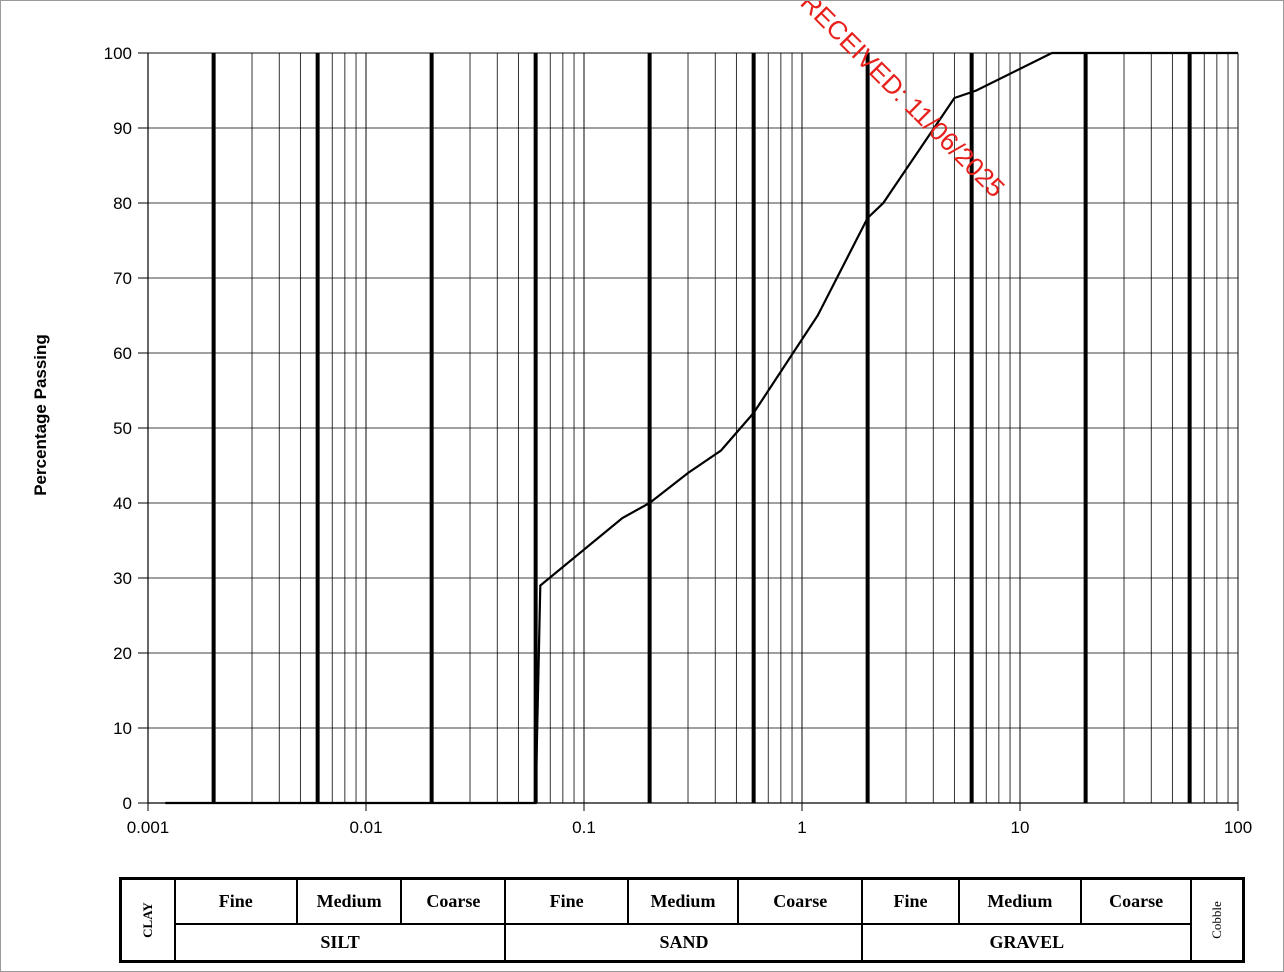 The width and height of the screenshot is (1284, 972). What do you see at coordinates (1136, 901) in the screenshot?
I see `gravel-coarse-cell: Coarse` at bounding box center [1136, 901].